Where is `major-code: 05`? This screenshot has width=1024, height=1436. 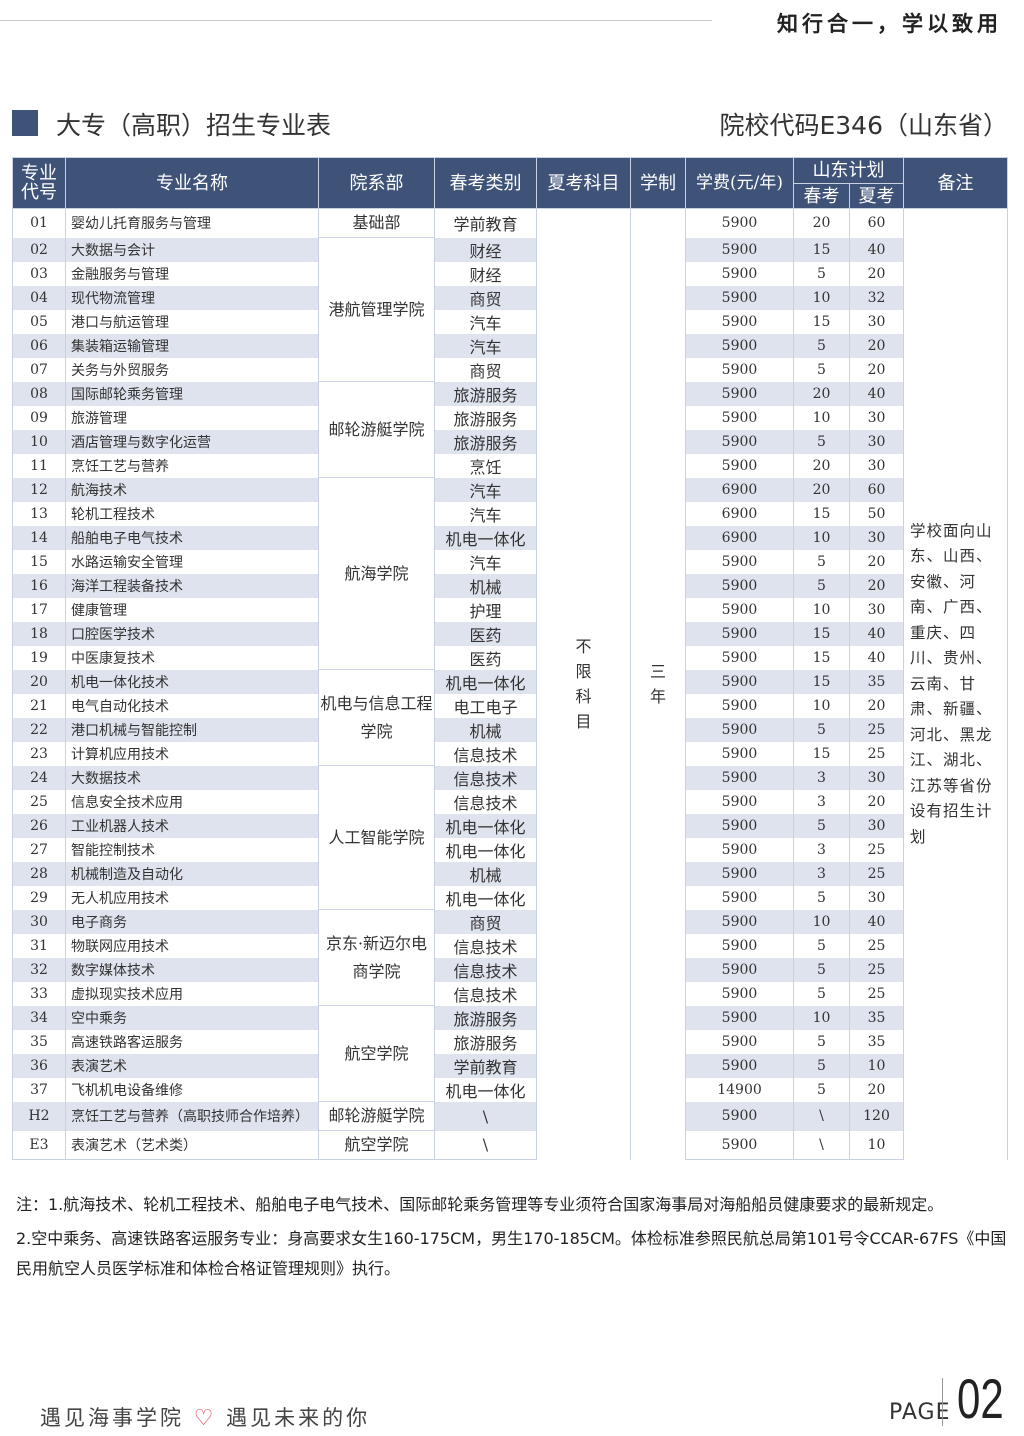
major-code: 05 is located at coordinates (39, 321).